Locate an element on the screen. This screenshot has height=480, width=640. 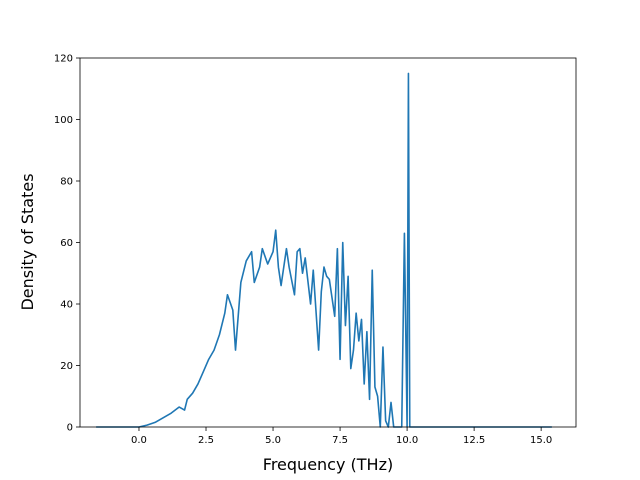
y-tick-label: 60 is located at coordinates (66, 243).